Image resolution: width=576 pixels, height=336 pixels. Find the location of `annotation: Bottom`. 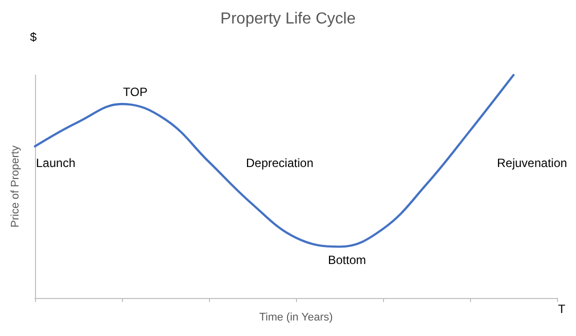

annotation: Bottom is located at coordinates (347, 260).